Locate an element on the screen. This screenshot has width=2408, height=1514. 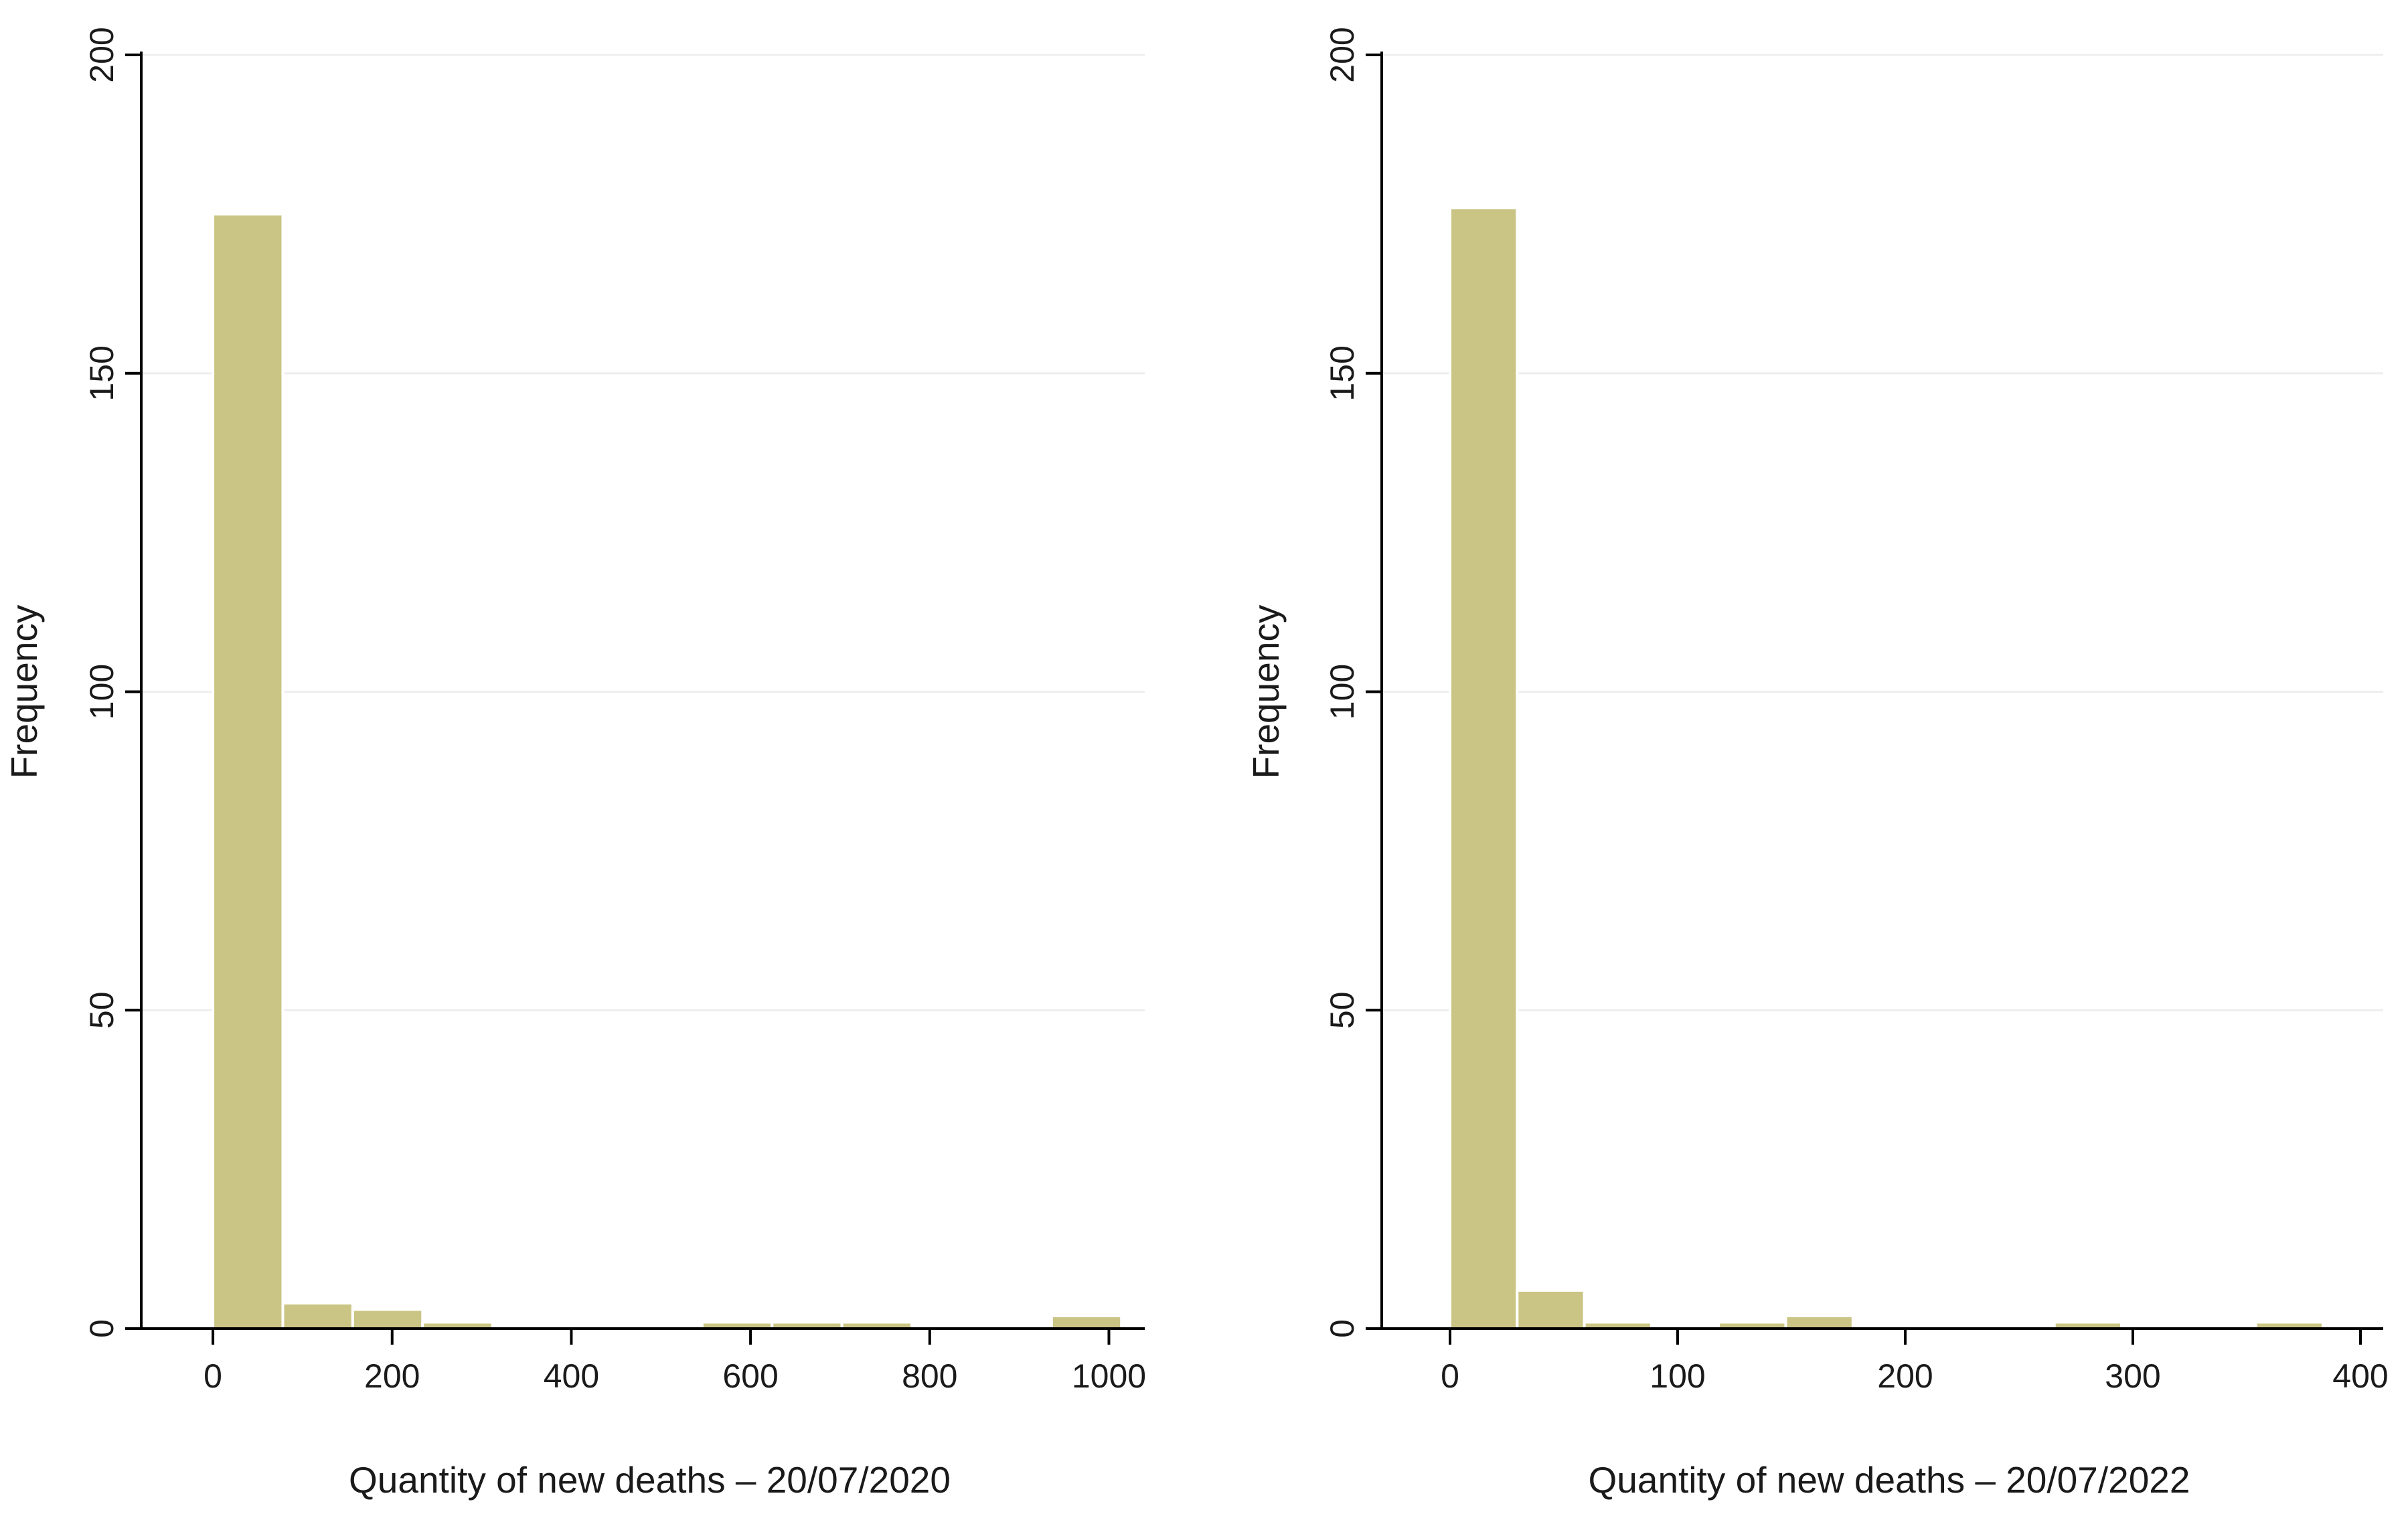
x-axis-title: Quantity of new deaths – 20/07/2020 is located at coordinates (650, 1480).